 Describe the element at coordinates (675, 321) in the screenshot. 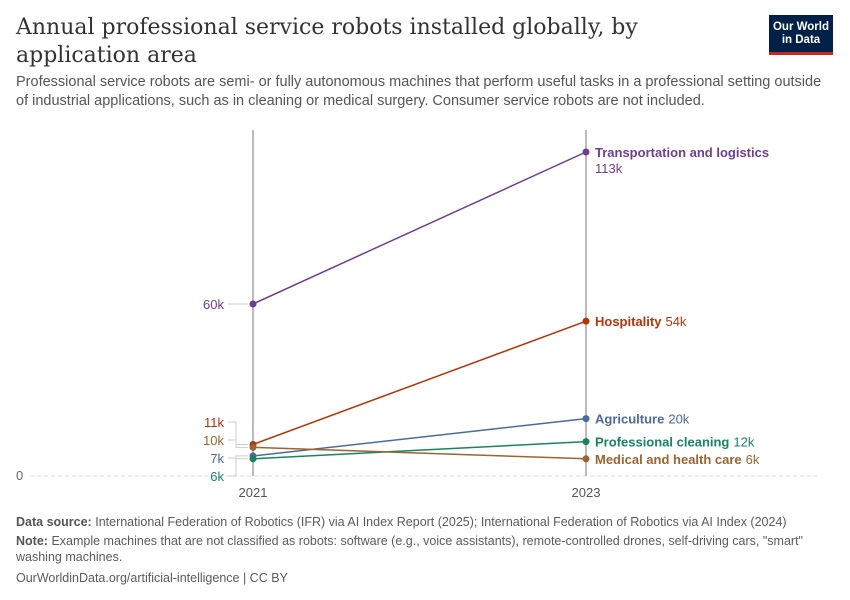

I see `end-value-label: 54k` at that location.